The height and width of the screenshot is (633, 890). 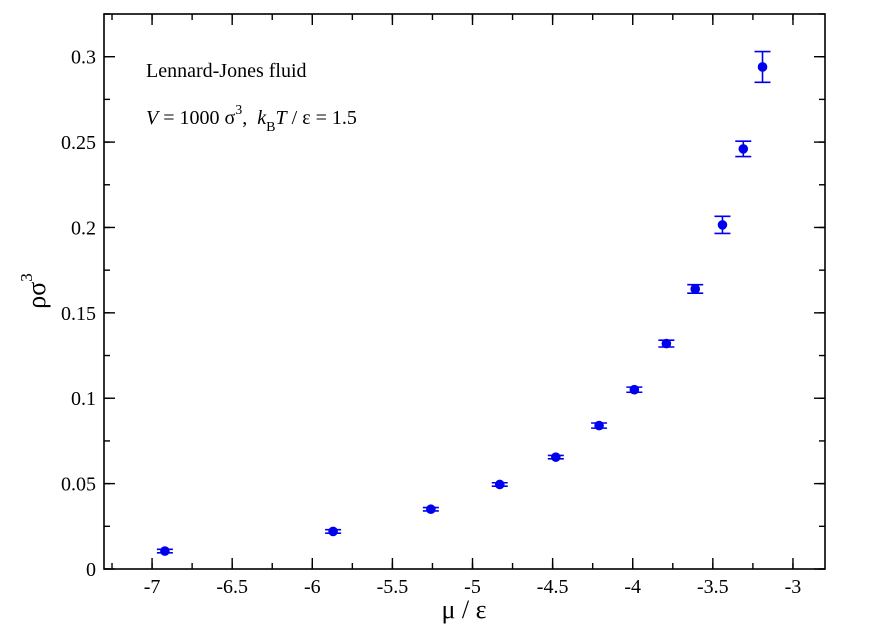 What do you see at coordinates (553, 587) in the screenshot?
I see `x-tick-label: -4.5` at bounding box center [553, 587].